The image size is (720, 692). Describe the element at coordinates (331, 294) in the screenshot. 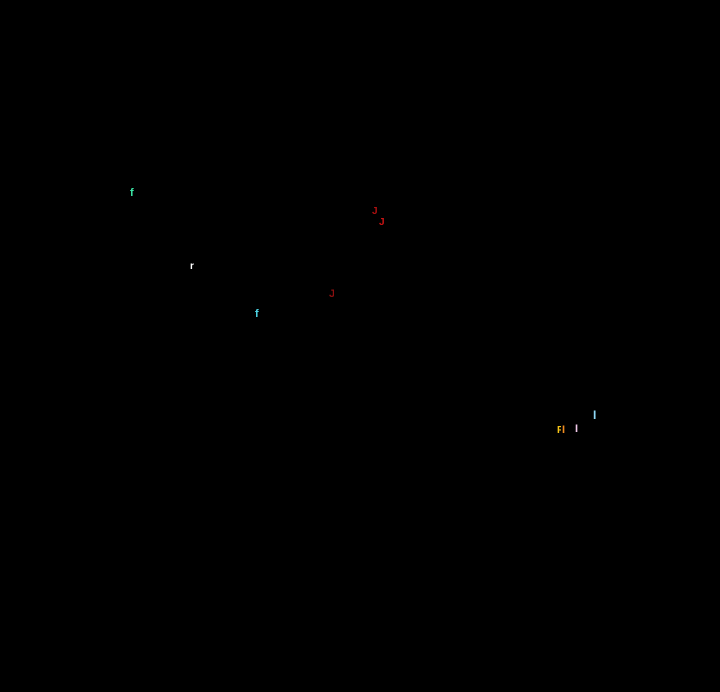

I see `fragment-darkred: J` at that location.